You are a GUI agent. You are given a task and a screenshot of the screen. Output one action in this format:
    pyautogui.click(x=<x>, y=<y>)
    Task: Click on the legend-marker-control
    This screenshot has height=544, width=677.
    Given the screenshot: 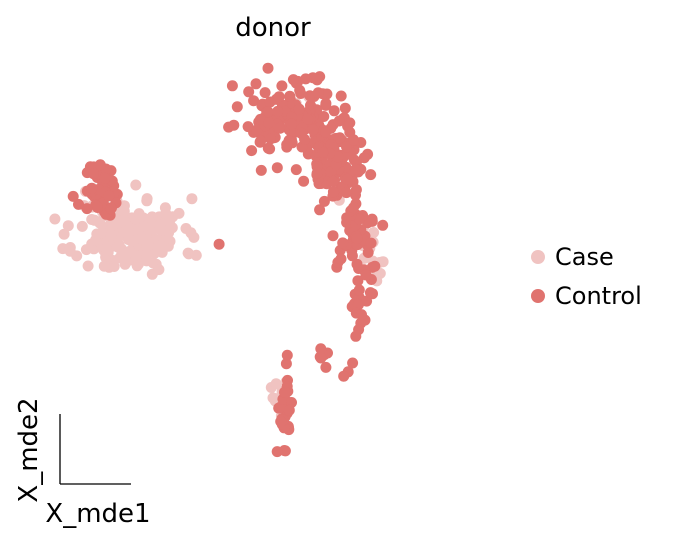 What is the action you would take?
    pyautogui.click(x=538, y=296)
    